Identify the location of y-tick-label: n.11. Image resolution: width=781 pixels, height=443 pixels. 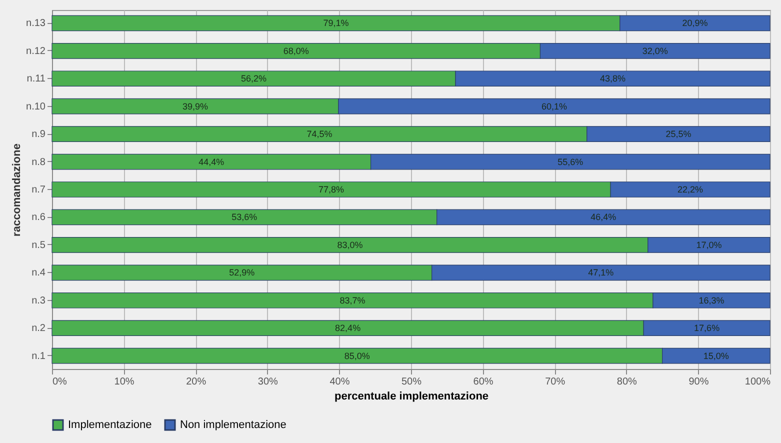
(36, 79).